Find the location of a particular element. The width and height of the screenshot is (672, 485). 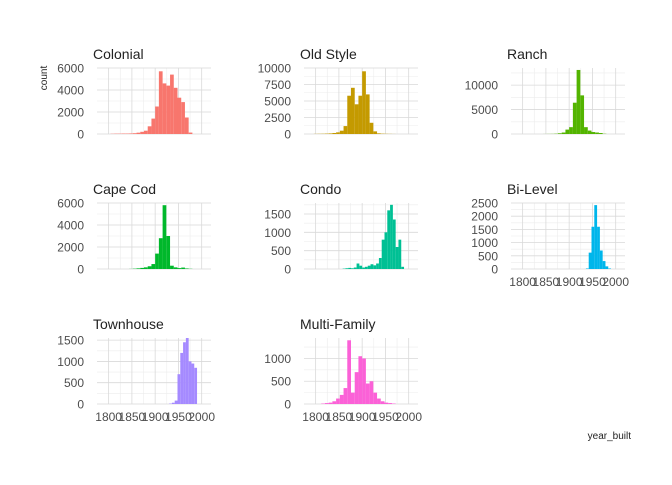

panel-title: Townhouse is located at coordinates (128, 324).